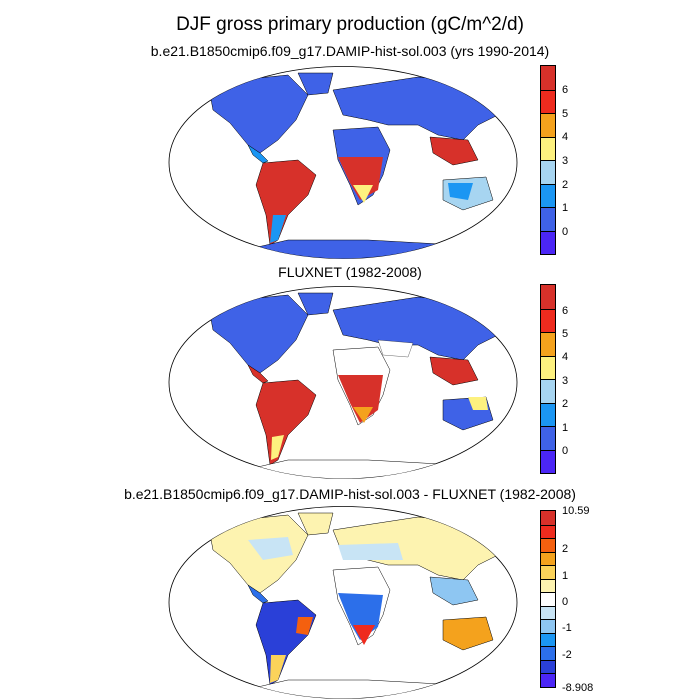  I want to click on colorbar-1-label-0: 6, so click(565, 90).